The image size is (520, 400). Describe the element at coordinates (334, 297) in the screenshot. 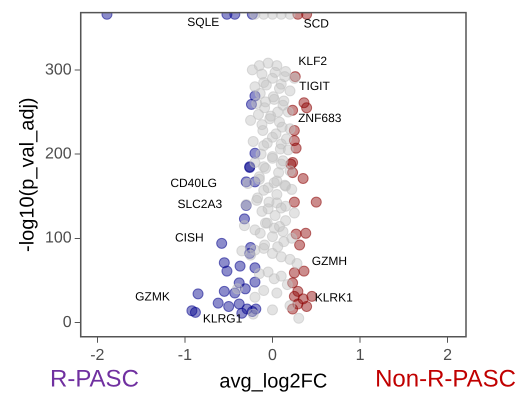

I see `annotation: KLRK1` at that location.